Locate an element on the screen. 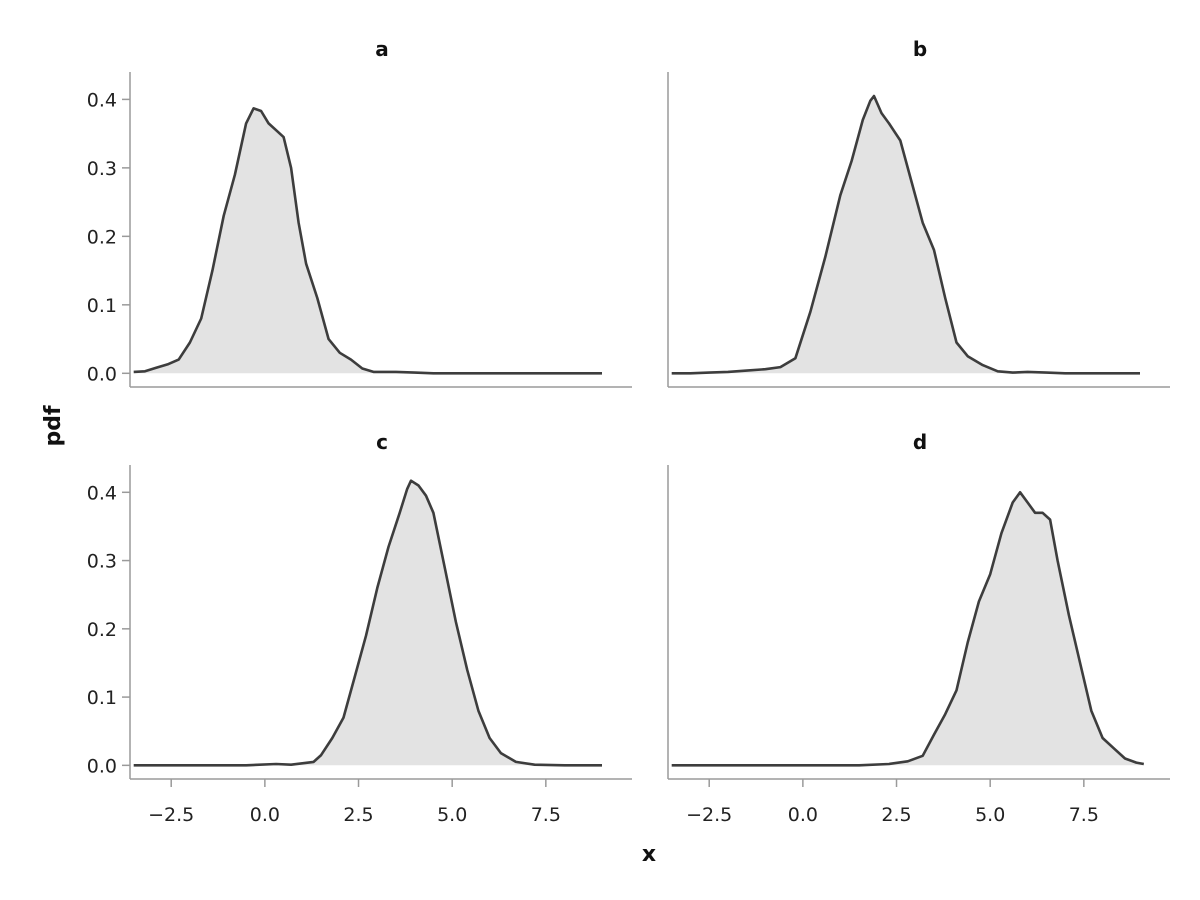  panel-title: c is located at coordinates (382, 442).